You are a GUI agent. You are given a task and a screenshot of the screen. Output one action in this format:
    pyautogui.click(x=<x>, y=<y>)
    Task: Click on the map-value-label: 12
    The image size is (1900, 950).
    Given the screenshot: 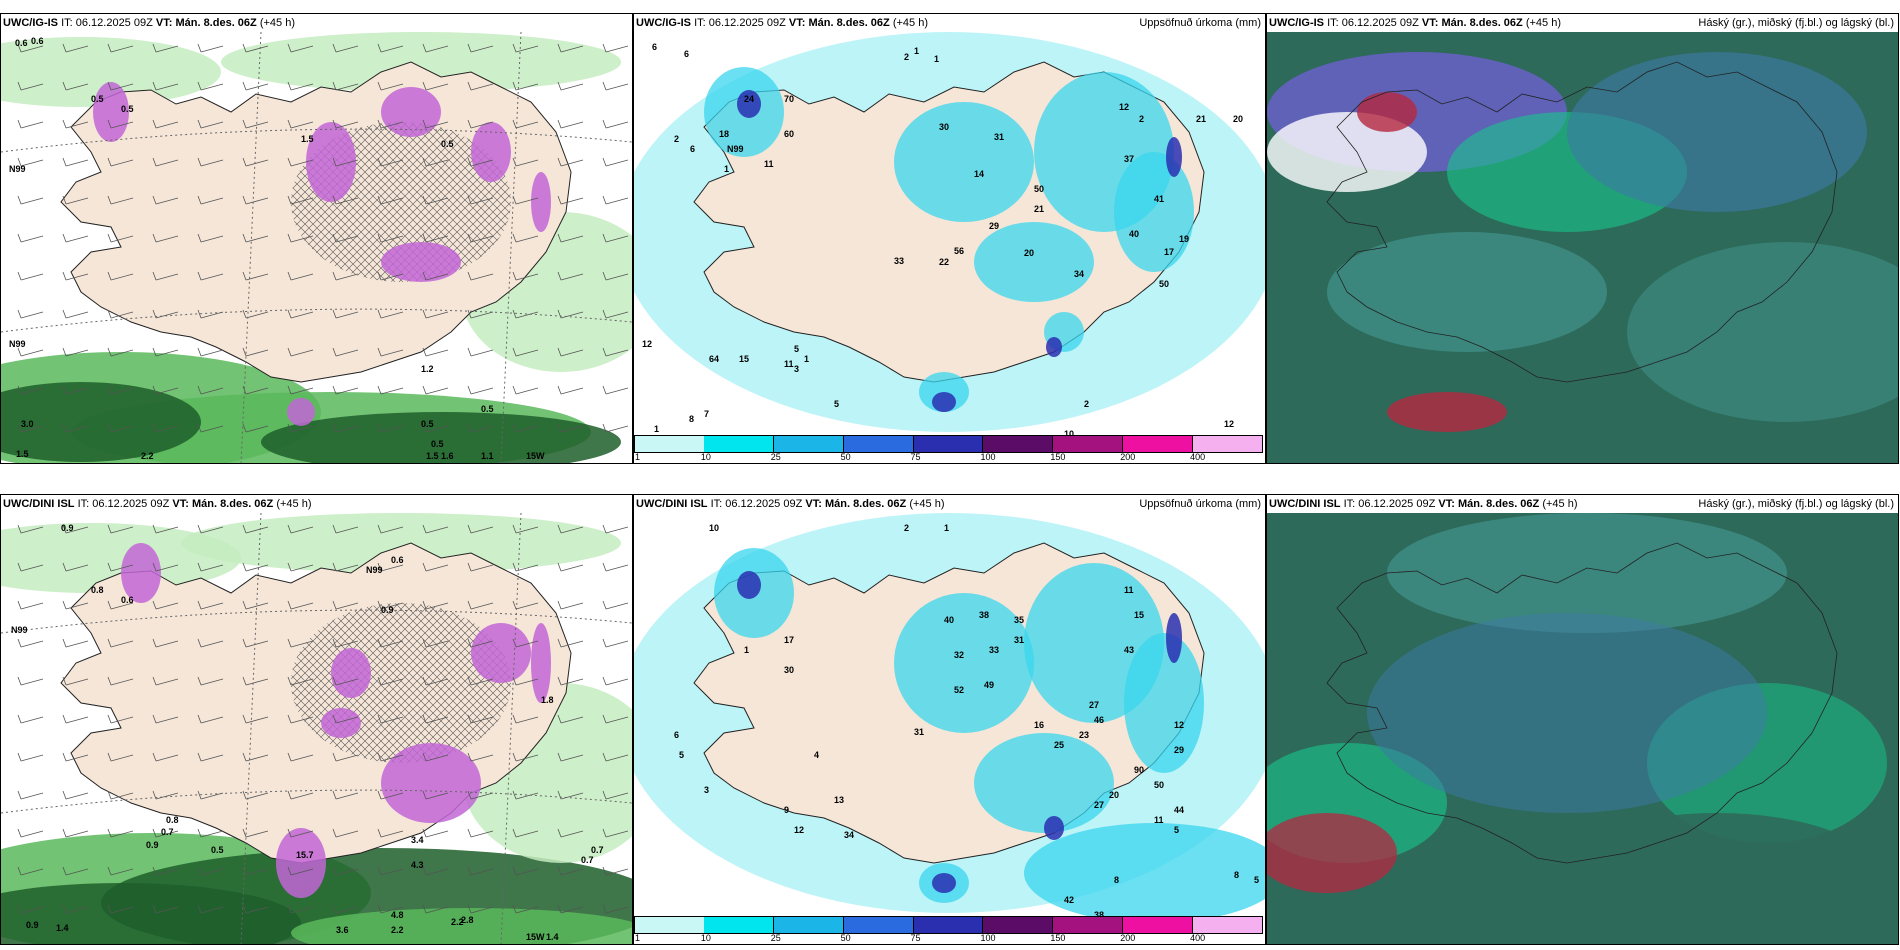 What is the action you would take?
    pyautogui.click(x=647, y=344)
    